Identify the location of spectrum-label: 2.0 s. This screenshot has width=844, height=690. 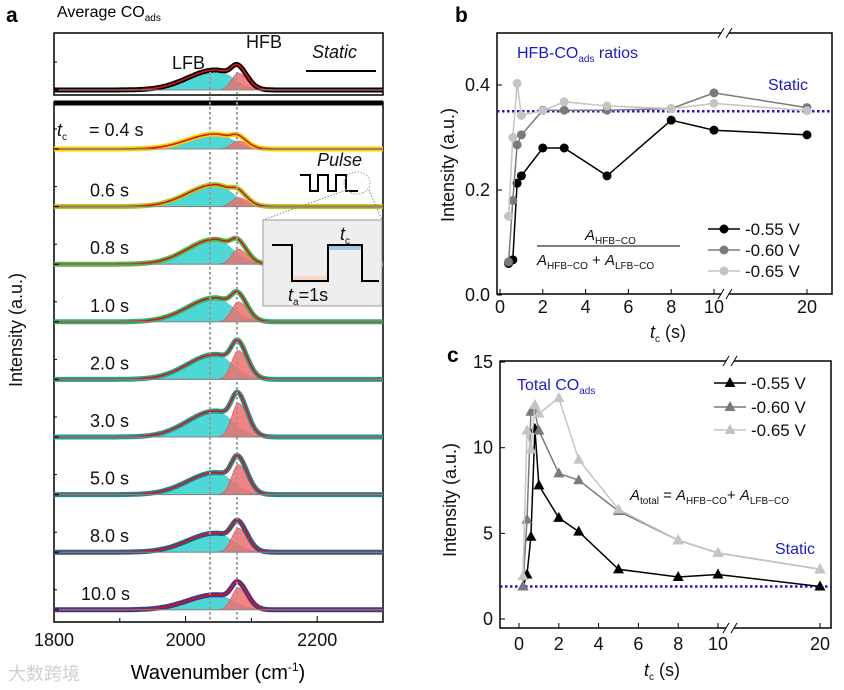
(109, 363).